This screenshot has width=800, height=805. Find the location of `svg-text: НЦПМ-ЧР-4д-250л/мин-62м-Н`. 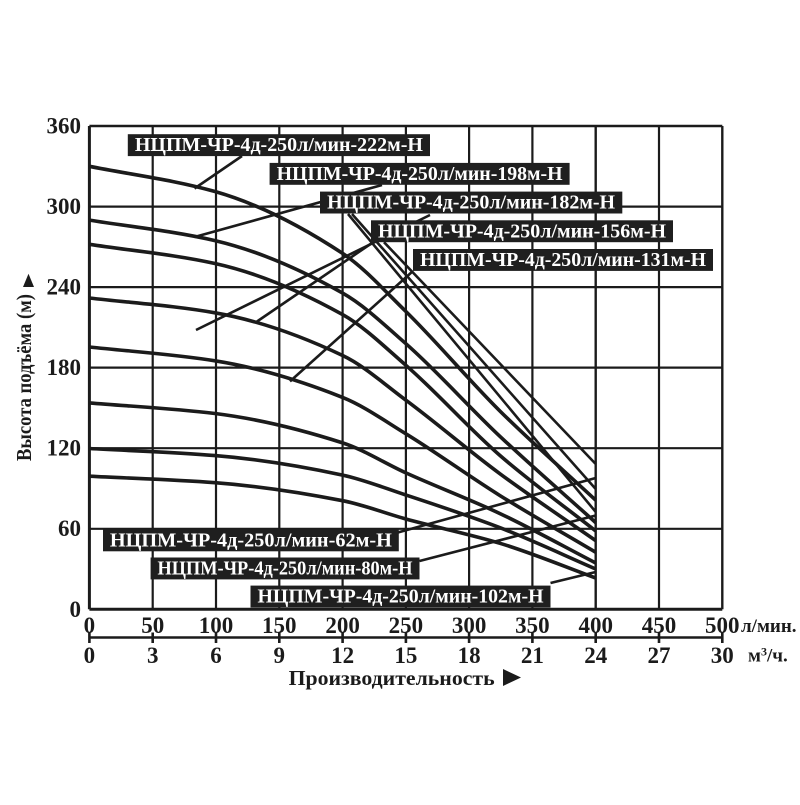

svg-text: НЦПМ-ЧР-4д-250л/мин-62м-Н is located at coordinates (251, 540).